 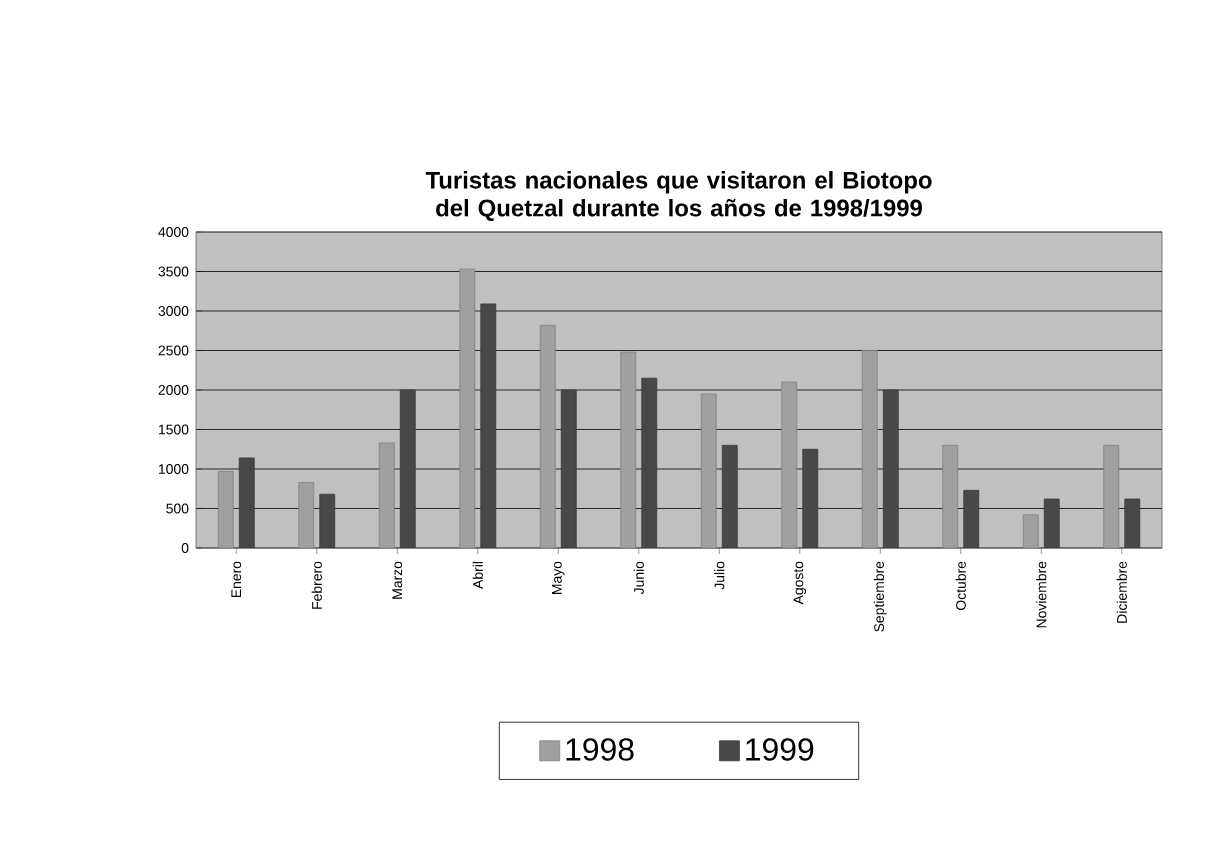 What do you see at coordinates (600, 749) in the screenshot?
I see `legend-label: 1998` at bounding box center [600, 749].